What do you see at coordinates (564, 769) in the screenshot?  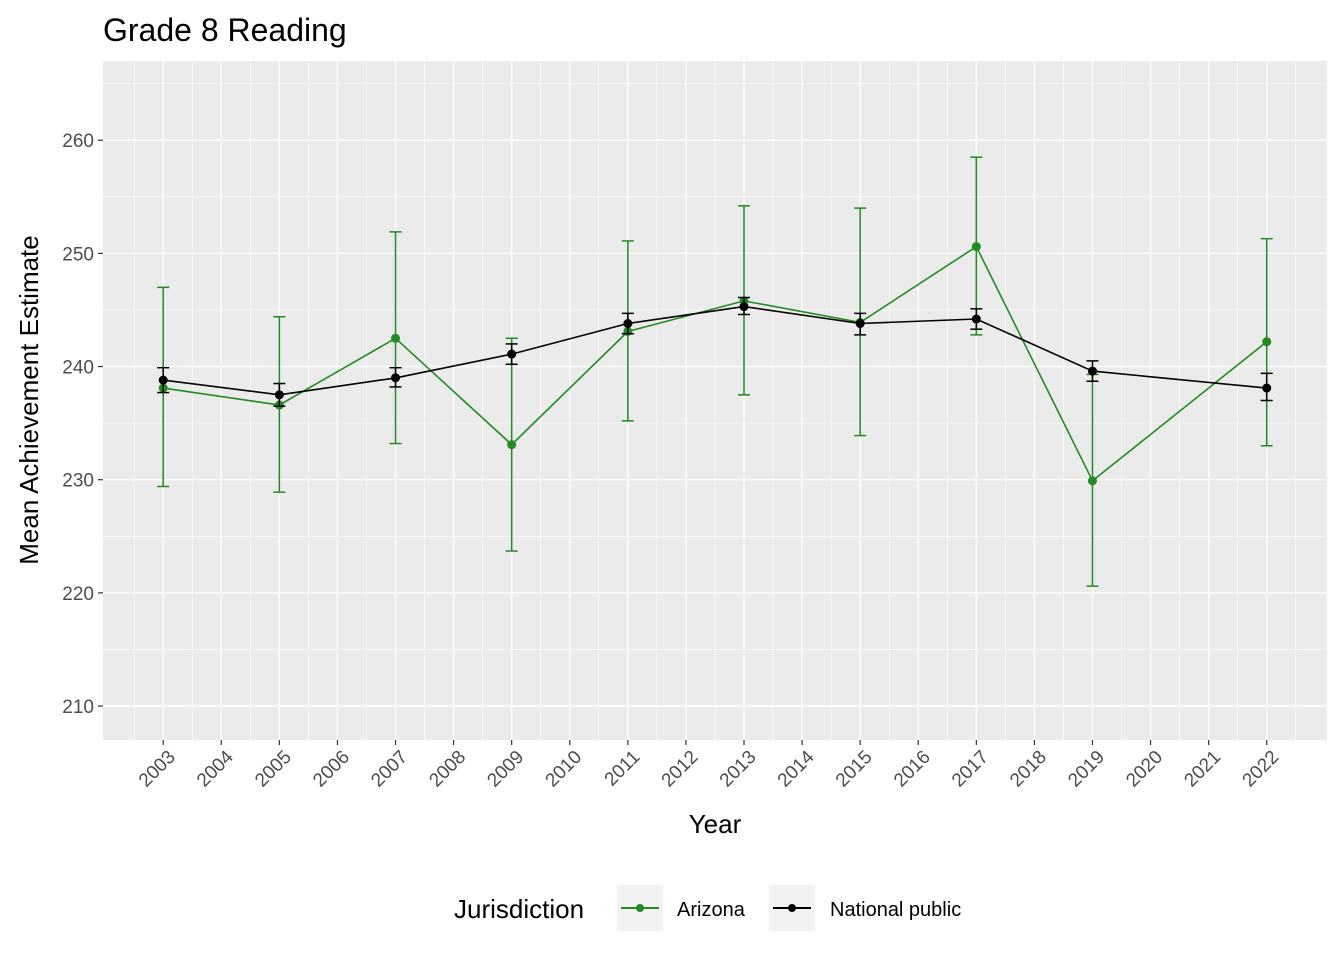 I see `x-tick-label: 2010` at bounding box center [564, 769].